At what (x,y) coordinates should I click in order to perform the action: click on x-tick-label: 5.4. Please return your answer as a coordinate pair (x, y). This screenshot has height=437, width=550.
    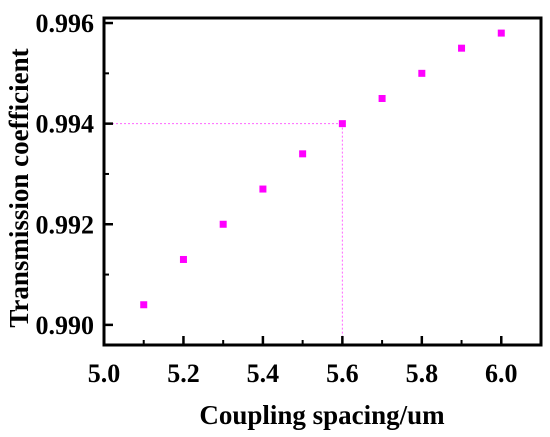
    Looking at the image, I should click on (263, 373).